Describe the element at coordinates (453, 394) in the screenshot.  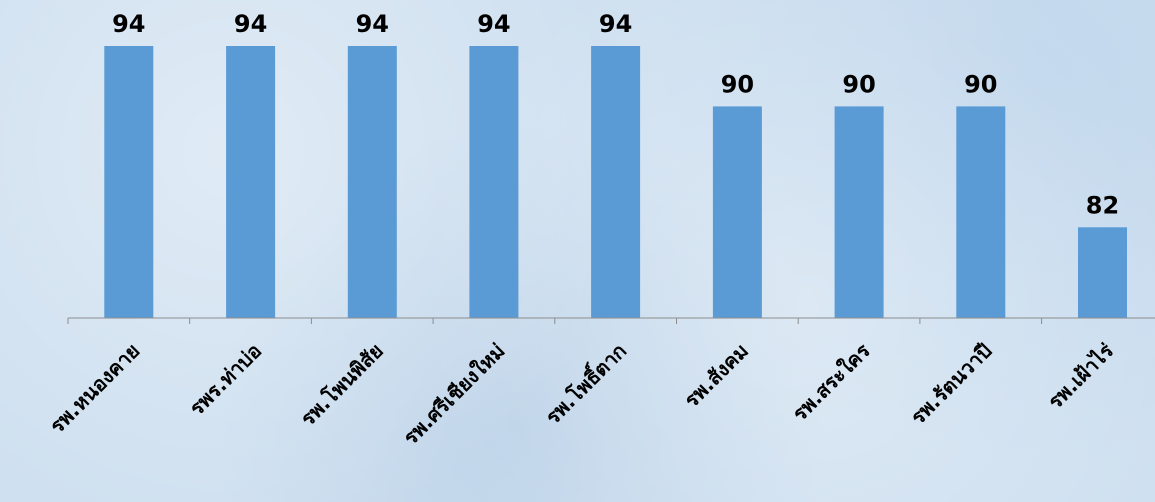
I see `category-label: รพ.ศรีเชียงใหม่` at that location.